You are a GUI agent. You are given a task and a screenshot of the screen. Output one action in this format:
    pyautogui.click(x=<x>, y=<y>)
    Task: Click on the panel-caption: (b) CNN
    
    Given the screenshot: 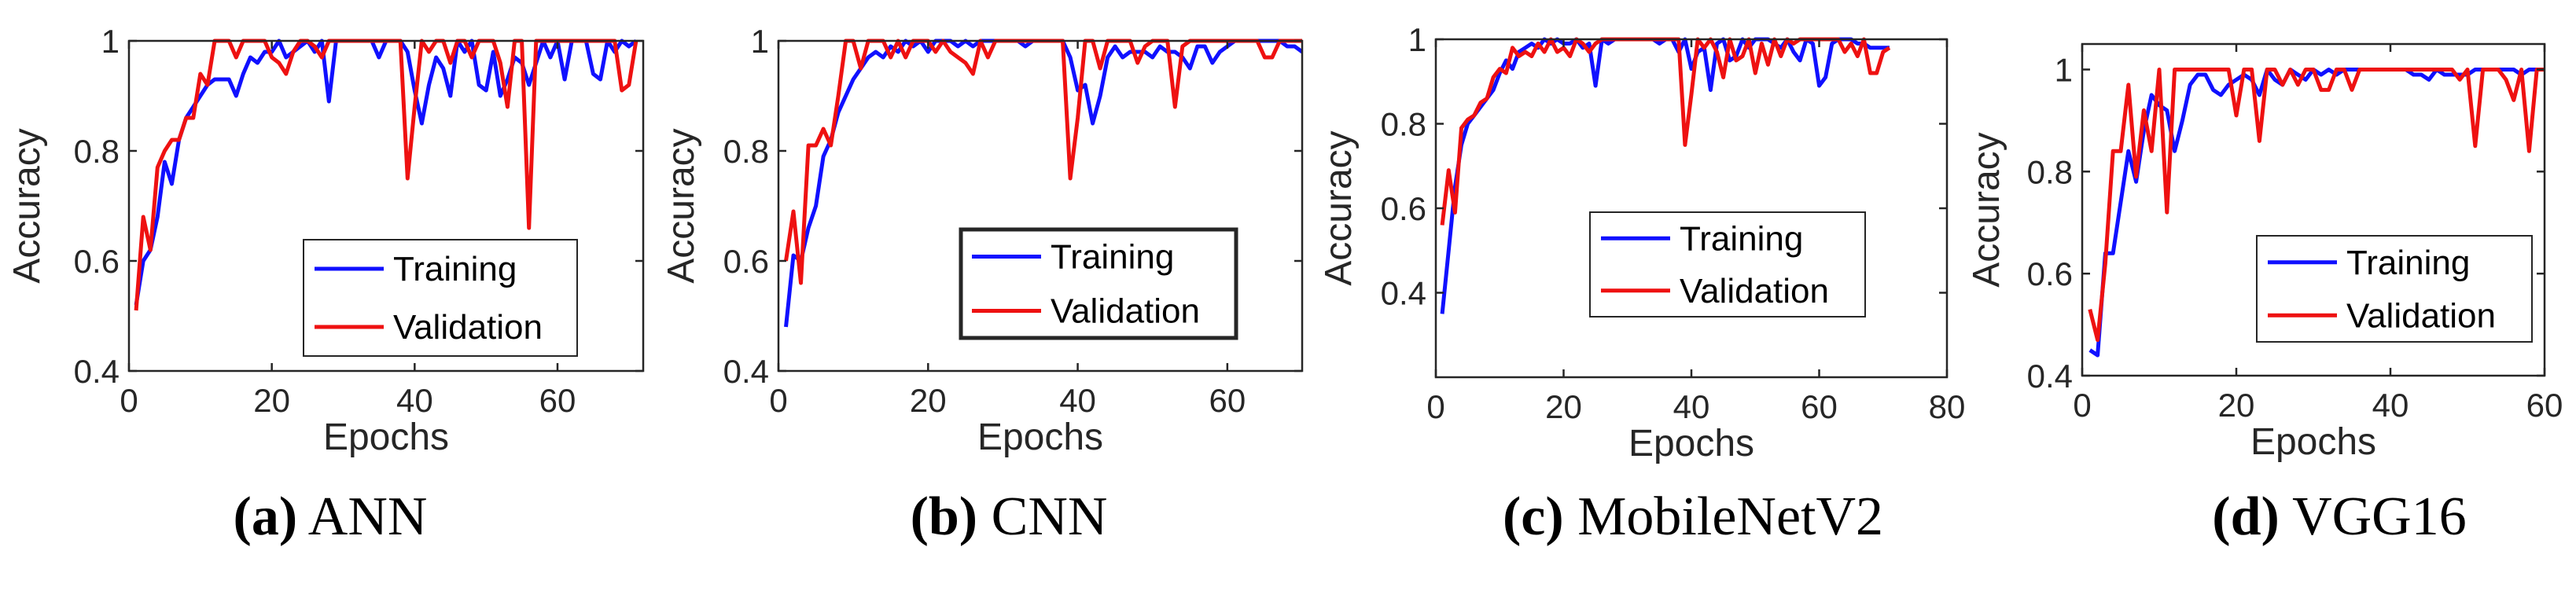 What is the action you would take?
    pyautogui.click(x=1010, y=516)
    